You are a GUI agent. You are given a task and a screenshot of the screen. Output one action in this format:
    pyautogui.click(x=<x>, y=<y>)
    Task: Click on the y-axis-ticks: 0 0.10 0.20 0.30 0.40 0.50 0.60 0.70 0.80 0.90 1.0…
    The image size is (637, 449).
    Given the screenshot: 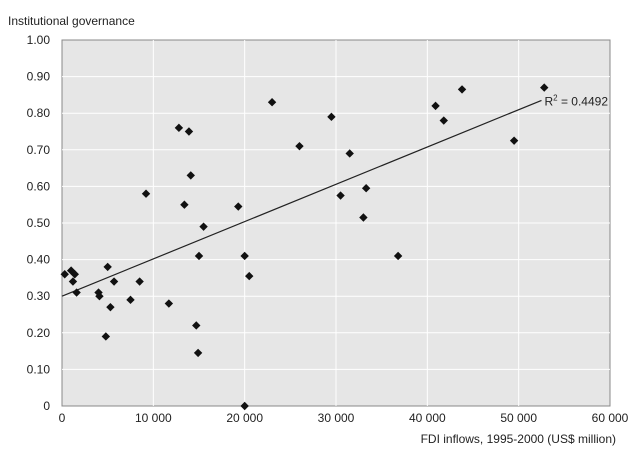 What is the action you would take?
    pyautogui.click(x=39, y=223)
    